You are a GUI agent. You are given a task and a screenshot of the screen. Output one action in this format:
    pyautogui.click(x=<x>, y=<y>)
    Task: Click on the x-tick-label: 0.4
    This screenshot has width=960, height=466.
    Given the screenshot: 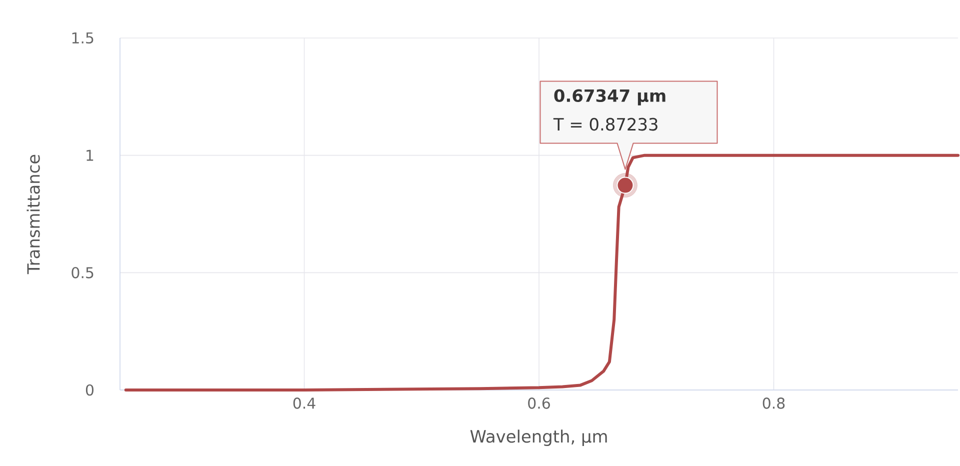 What is the action you would take?
    pyautogui.click(x=304, y=403)
    